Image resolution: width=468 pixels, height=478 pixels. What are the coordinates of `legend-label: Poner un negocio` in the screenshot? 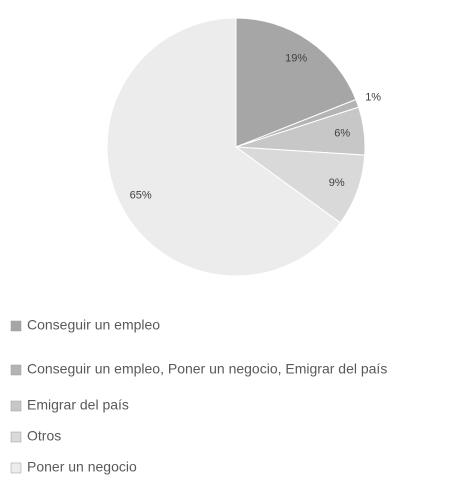 It's located at (82, 467).